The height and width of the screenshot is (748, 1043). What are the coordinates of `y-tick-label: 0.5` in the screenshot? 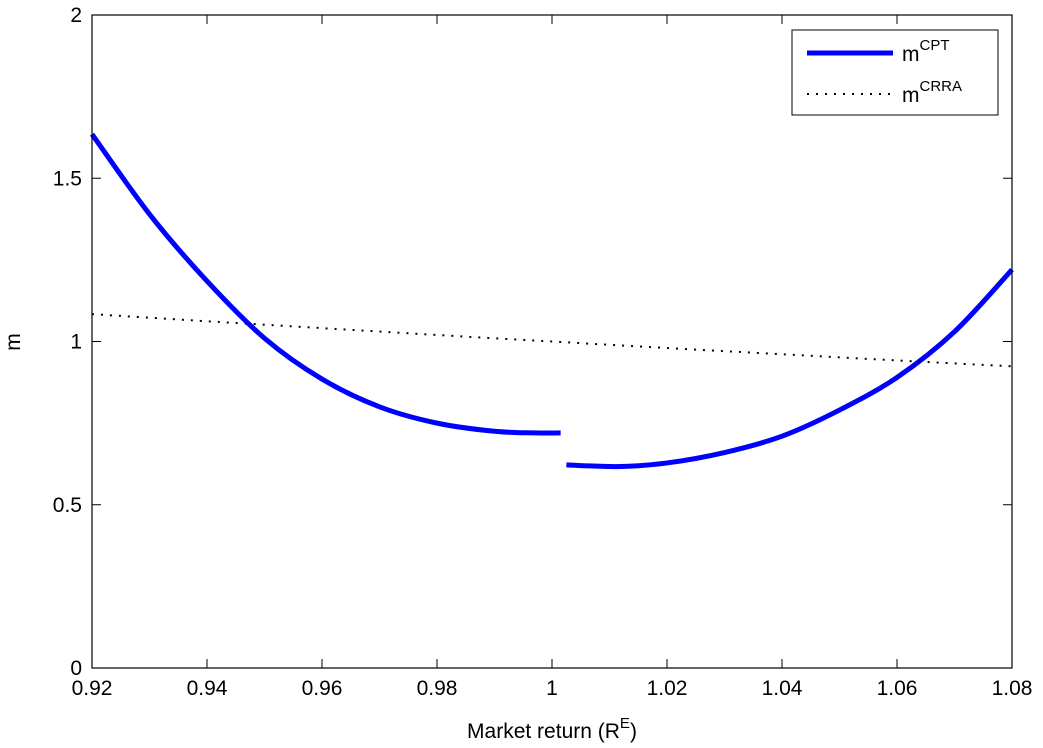 It's located at (67, 505).